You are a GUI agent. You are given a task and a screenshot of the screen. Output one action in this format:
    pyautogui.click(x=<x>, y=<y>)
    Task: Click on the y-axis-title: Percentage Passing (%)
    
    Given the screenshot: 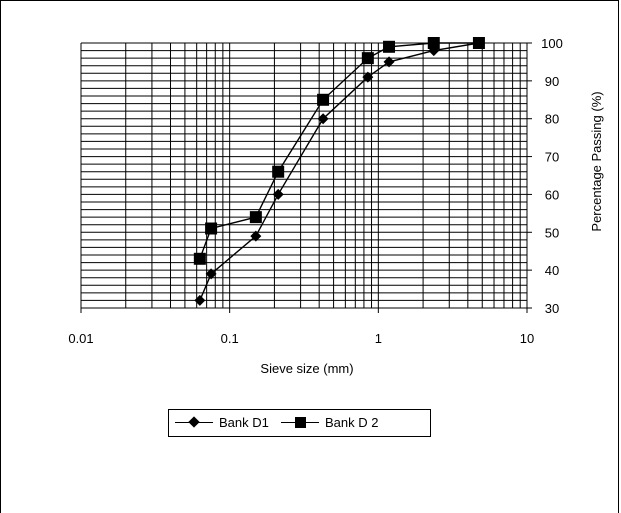 What is the action you would take?
    pyautogui.click(x=596, y=161)
    